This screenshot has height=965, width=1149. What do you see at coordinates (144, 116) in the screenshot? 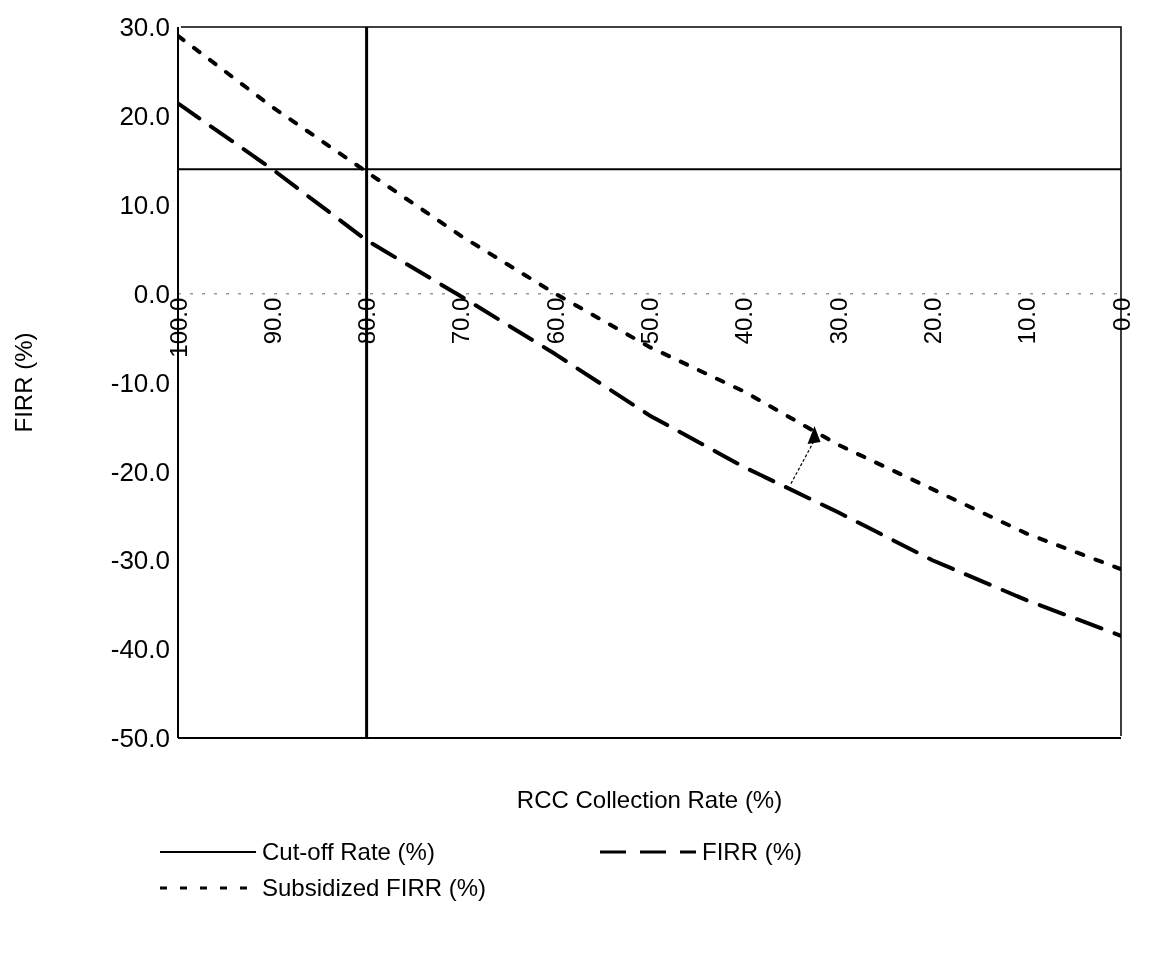
I see `y-tick-label: 20.0` at bounding box center [144, 116].